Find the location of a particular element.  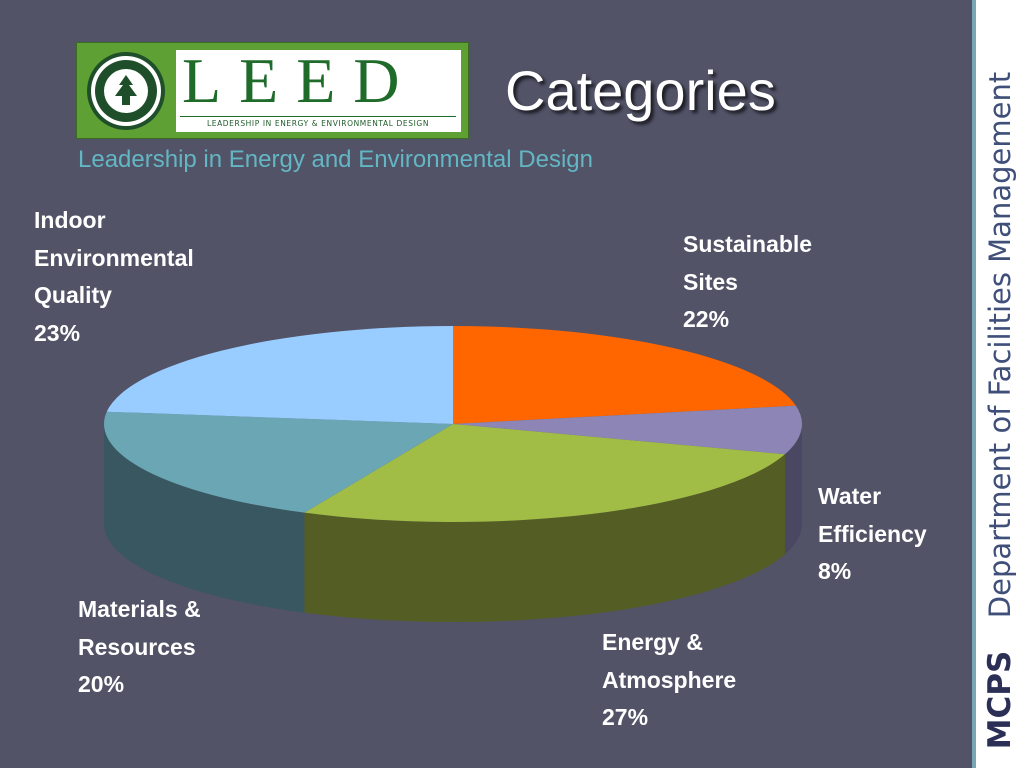

usgbc-seal-icon is located at coordinates (126, 91).